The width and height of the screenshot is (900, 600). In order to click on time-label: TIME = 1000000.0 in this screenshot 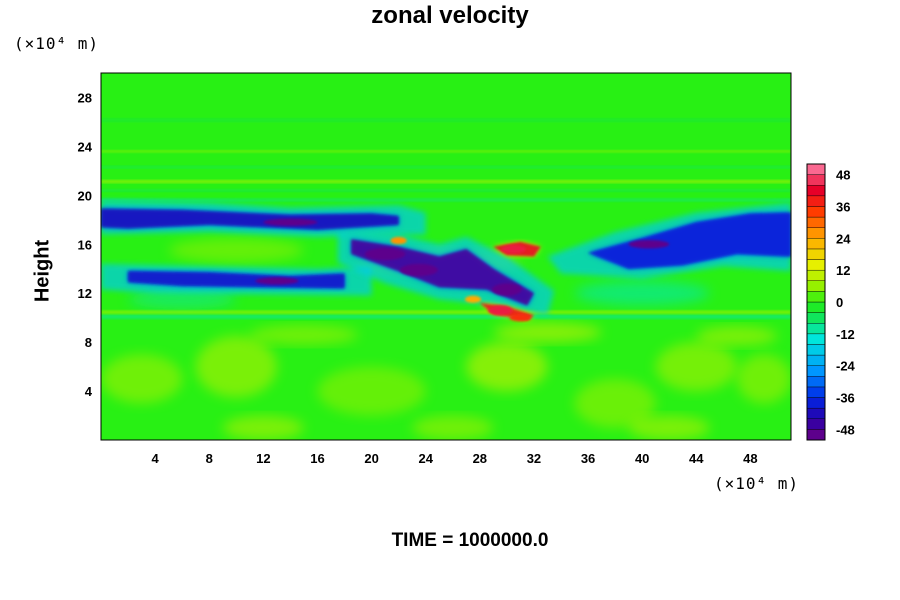, I will do `click(470, 540)`.